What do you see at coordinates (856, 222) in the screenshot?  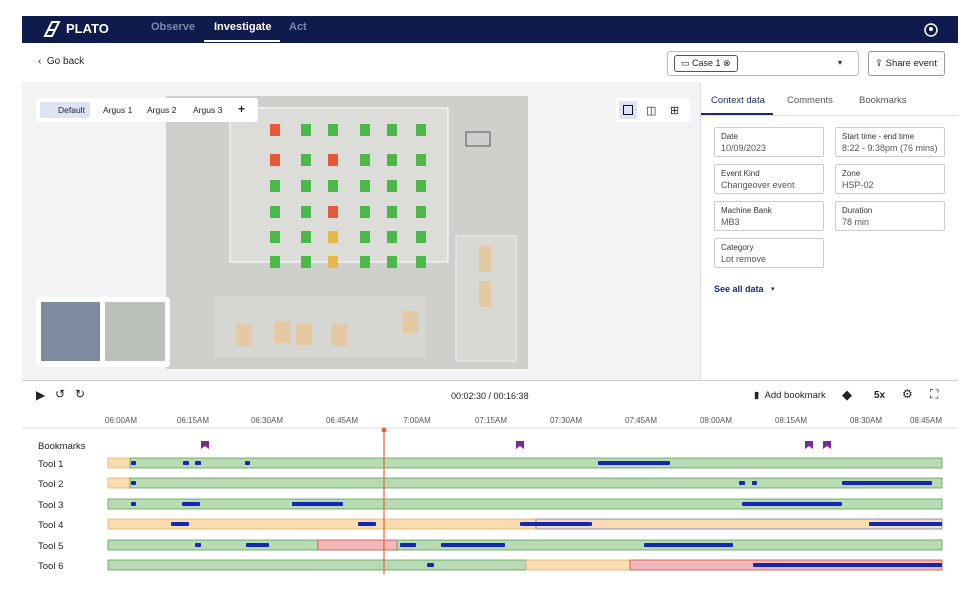 I see `field-value: 78 min` at bounding box center [856, 222].